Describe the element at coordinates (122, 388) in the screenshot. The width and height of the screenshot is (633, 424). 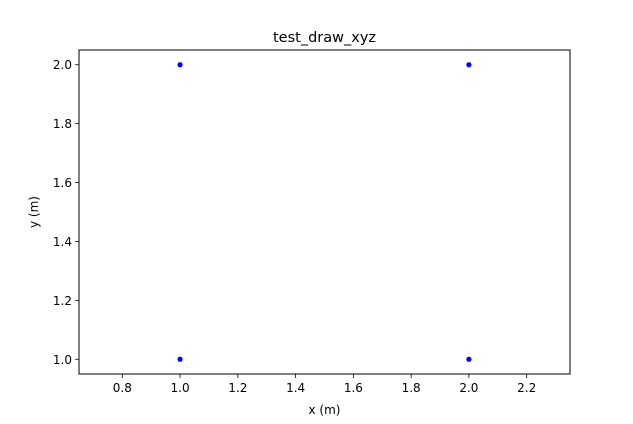
I see `x-tick-label: 0.8` at that location.